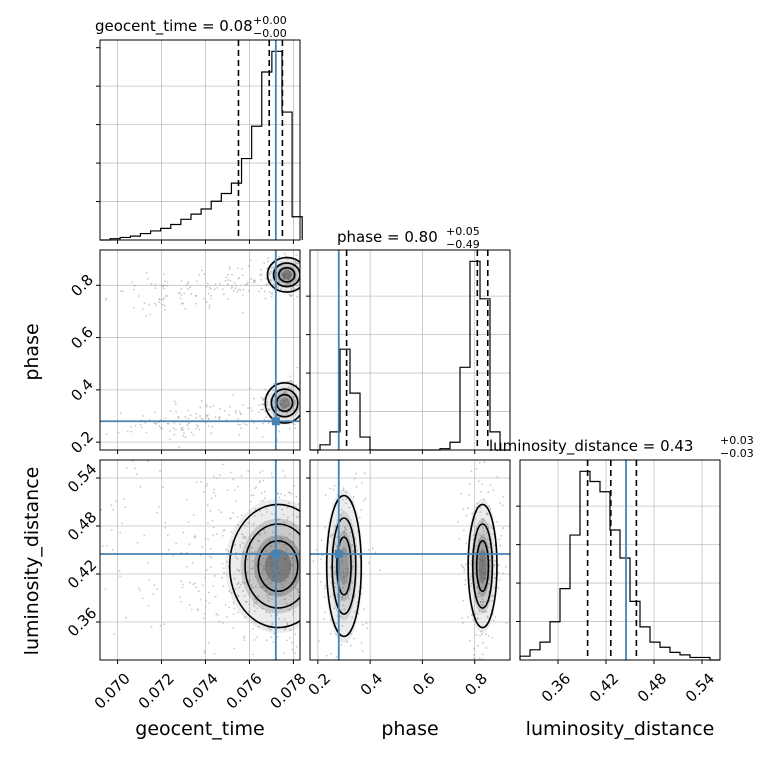 Image resolution: width=760 pixels, height=760 pixels. Describe the element at coordinates (618, 582) in the screenshot. I see `hist-panel-luminosity_distance: 0.36 0.42 0.48 0.54` at that location.